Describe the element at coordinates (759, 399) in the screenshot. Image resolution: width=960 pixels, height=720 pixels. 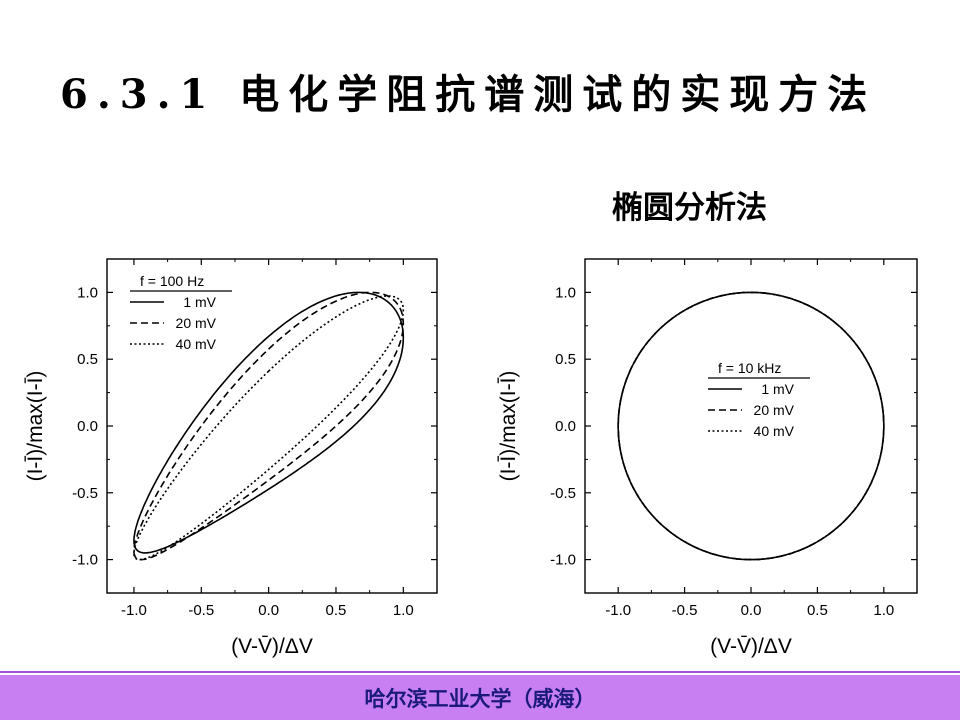
I see `legend: f = 10 kHz 1 mV 20 mV 40 mV` at that location.